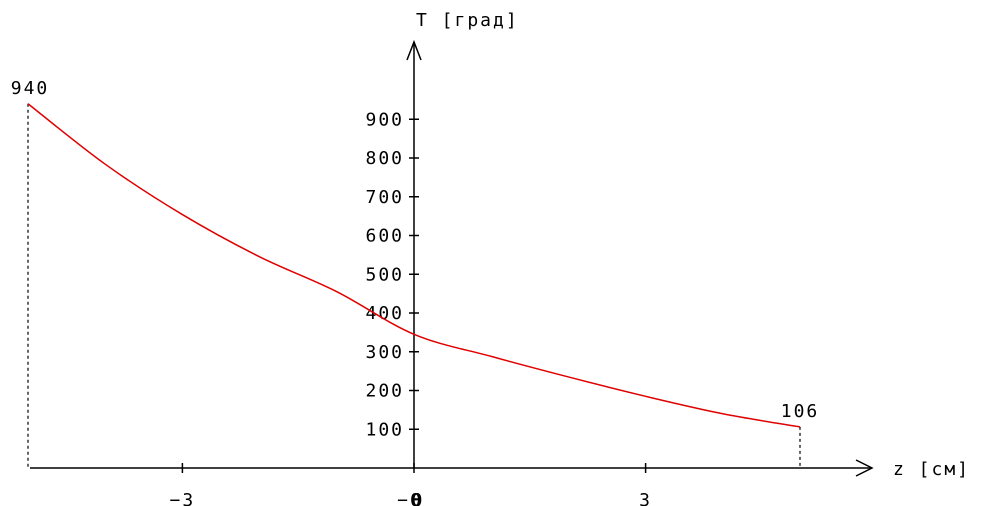 The image size is (989, 506). What do you see at coordinates (183, 498) in the screenshot?
I see `x-tick-label: −3` at bounding box center [183, 498].